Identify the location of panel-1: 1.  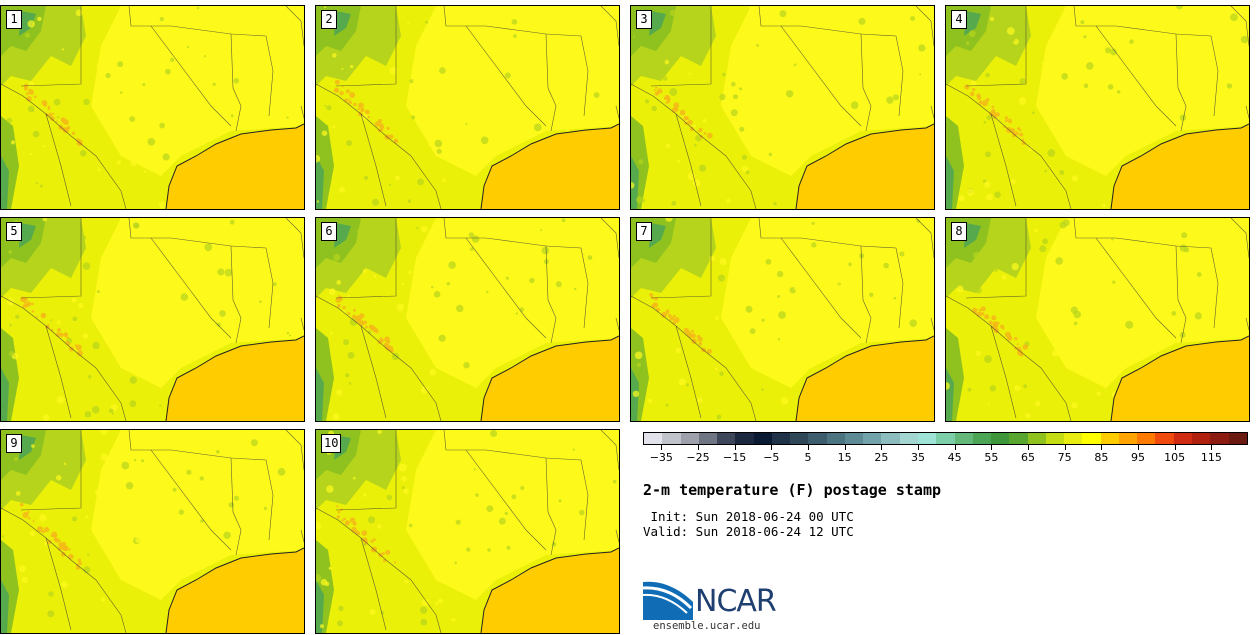
(152, 107).